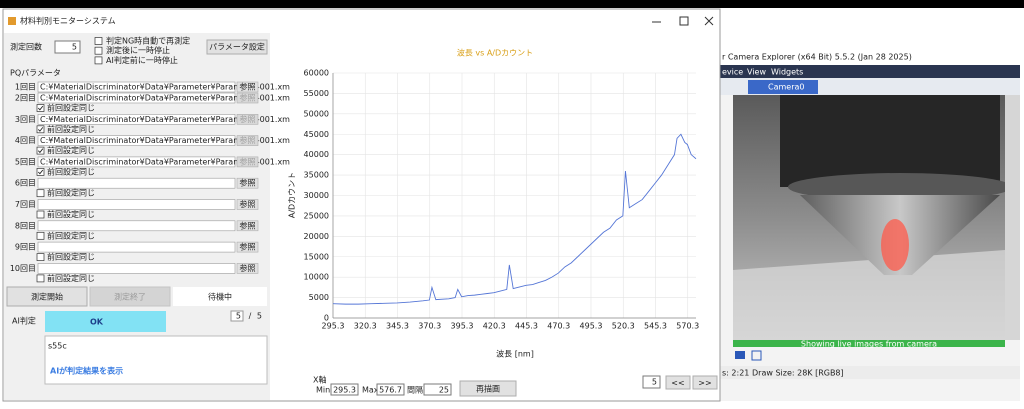 Image resolution: width=1024 pixels, height=409 pixels. What do you see at coordinates (316, 195) in the screenshot?
I see `y-tick-label: 30000` at bounding box center [316, 195].